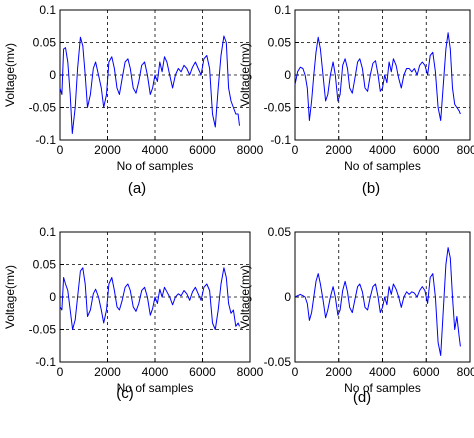 The height and width of the screenshot is (438, 474). Describe the element at coordinates (137, 188) in the screenshot. I see `subplot-caption: (a)` at that location.